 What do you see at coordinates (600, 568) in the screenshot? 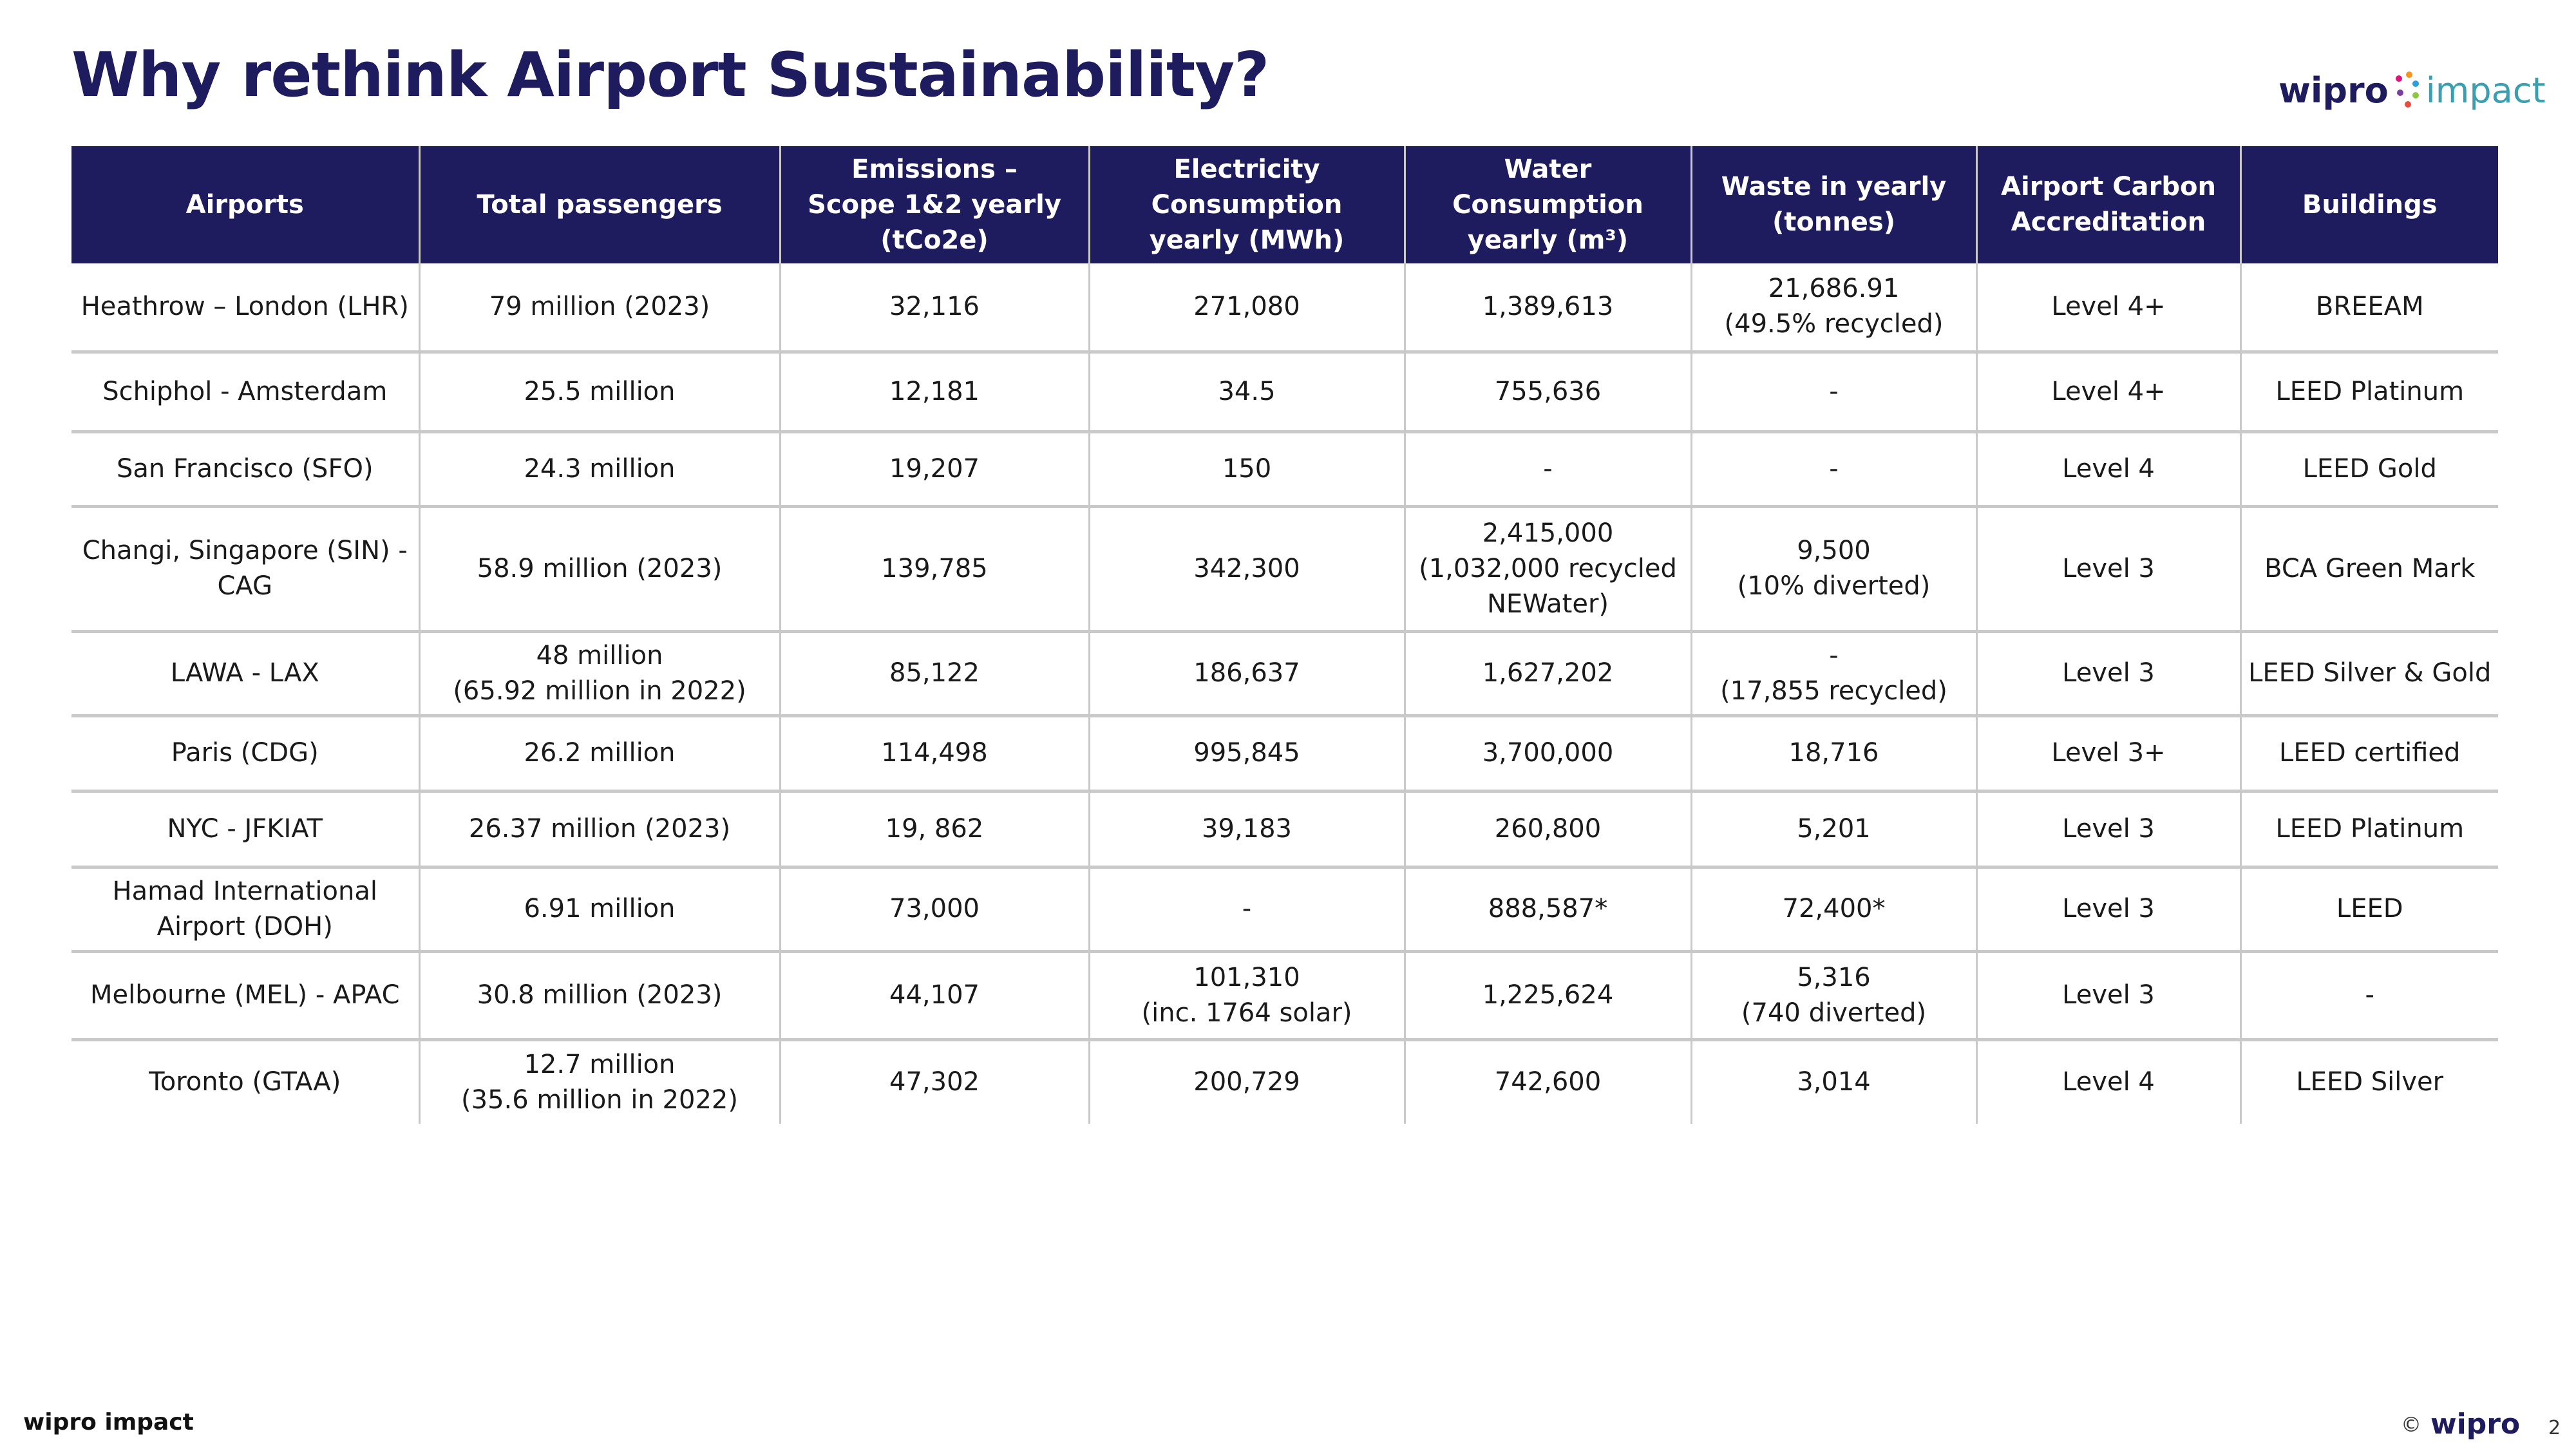
I see `cell-text: 58.9 million (2023)` at bounding box center [600, 568].